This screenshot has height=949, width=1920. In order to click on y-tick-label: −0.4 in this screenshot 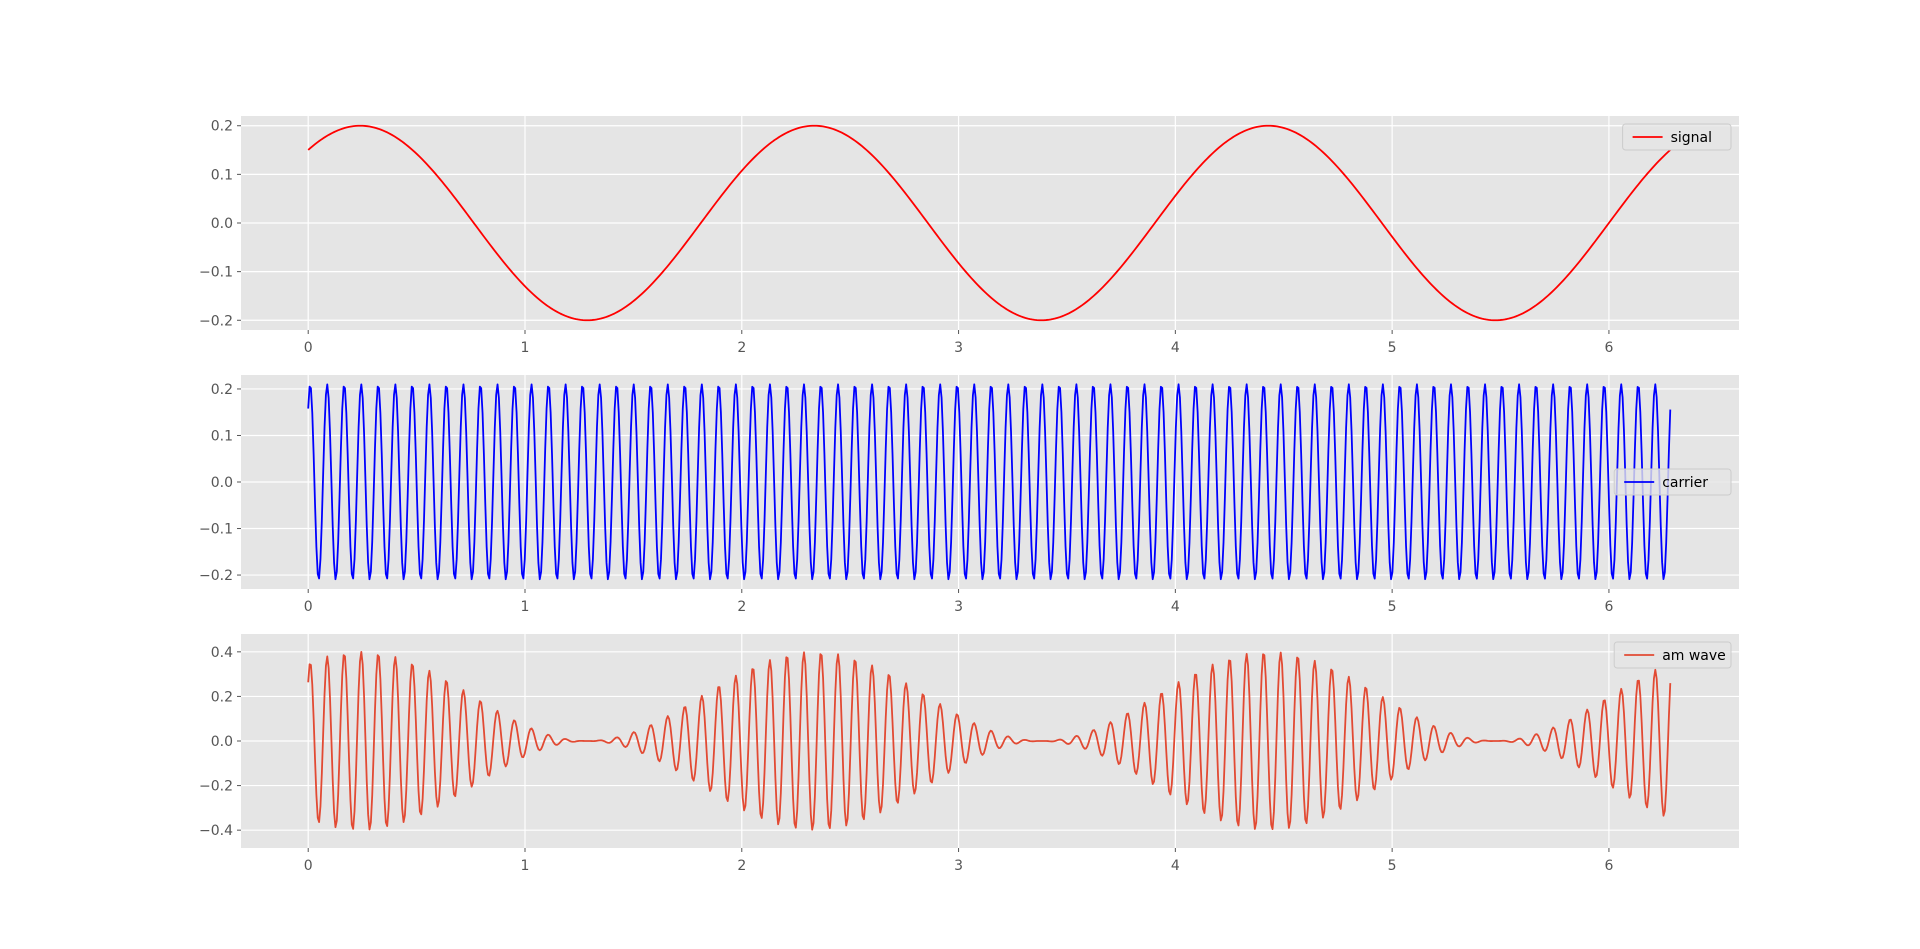, I will do `click(216, 831)`.